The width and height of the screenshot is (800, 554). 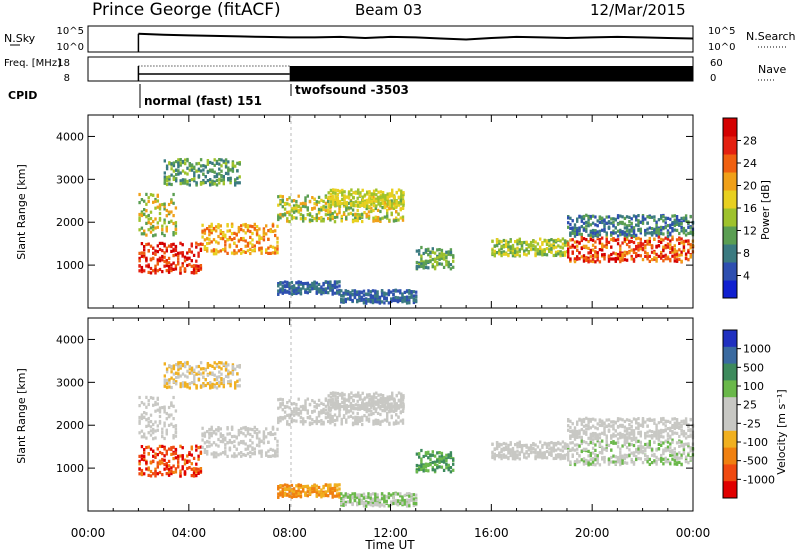 What do you see at coordinates (730, 127) in the screenshot?
I see `colorbar-swatch` at bounding box center [730, 127].